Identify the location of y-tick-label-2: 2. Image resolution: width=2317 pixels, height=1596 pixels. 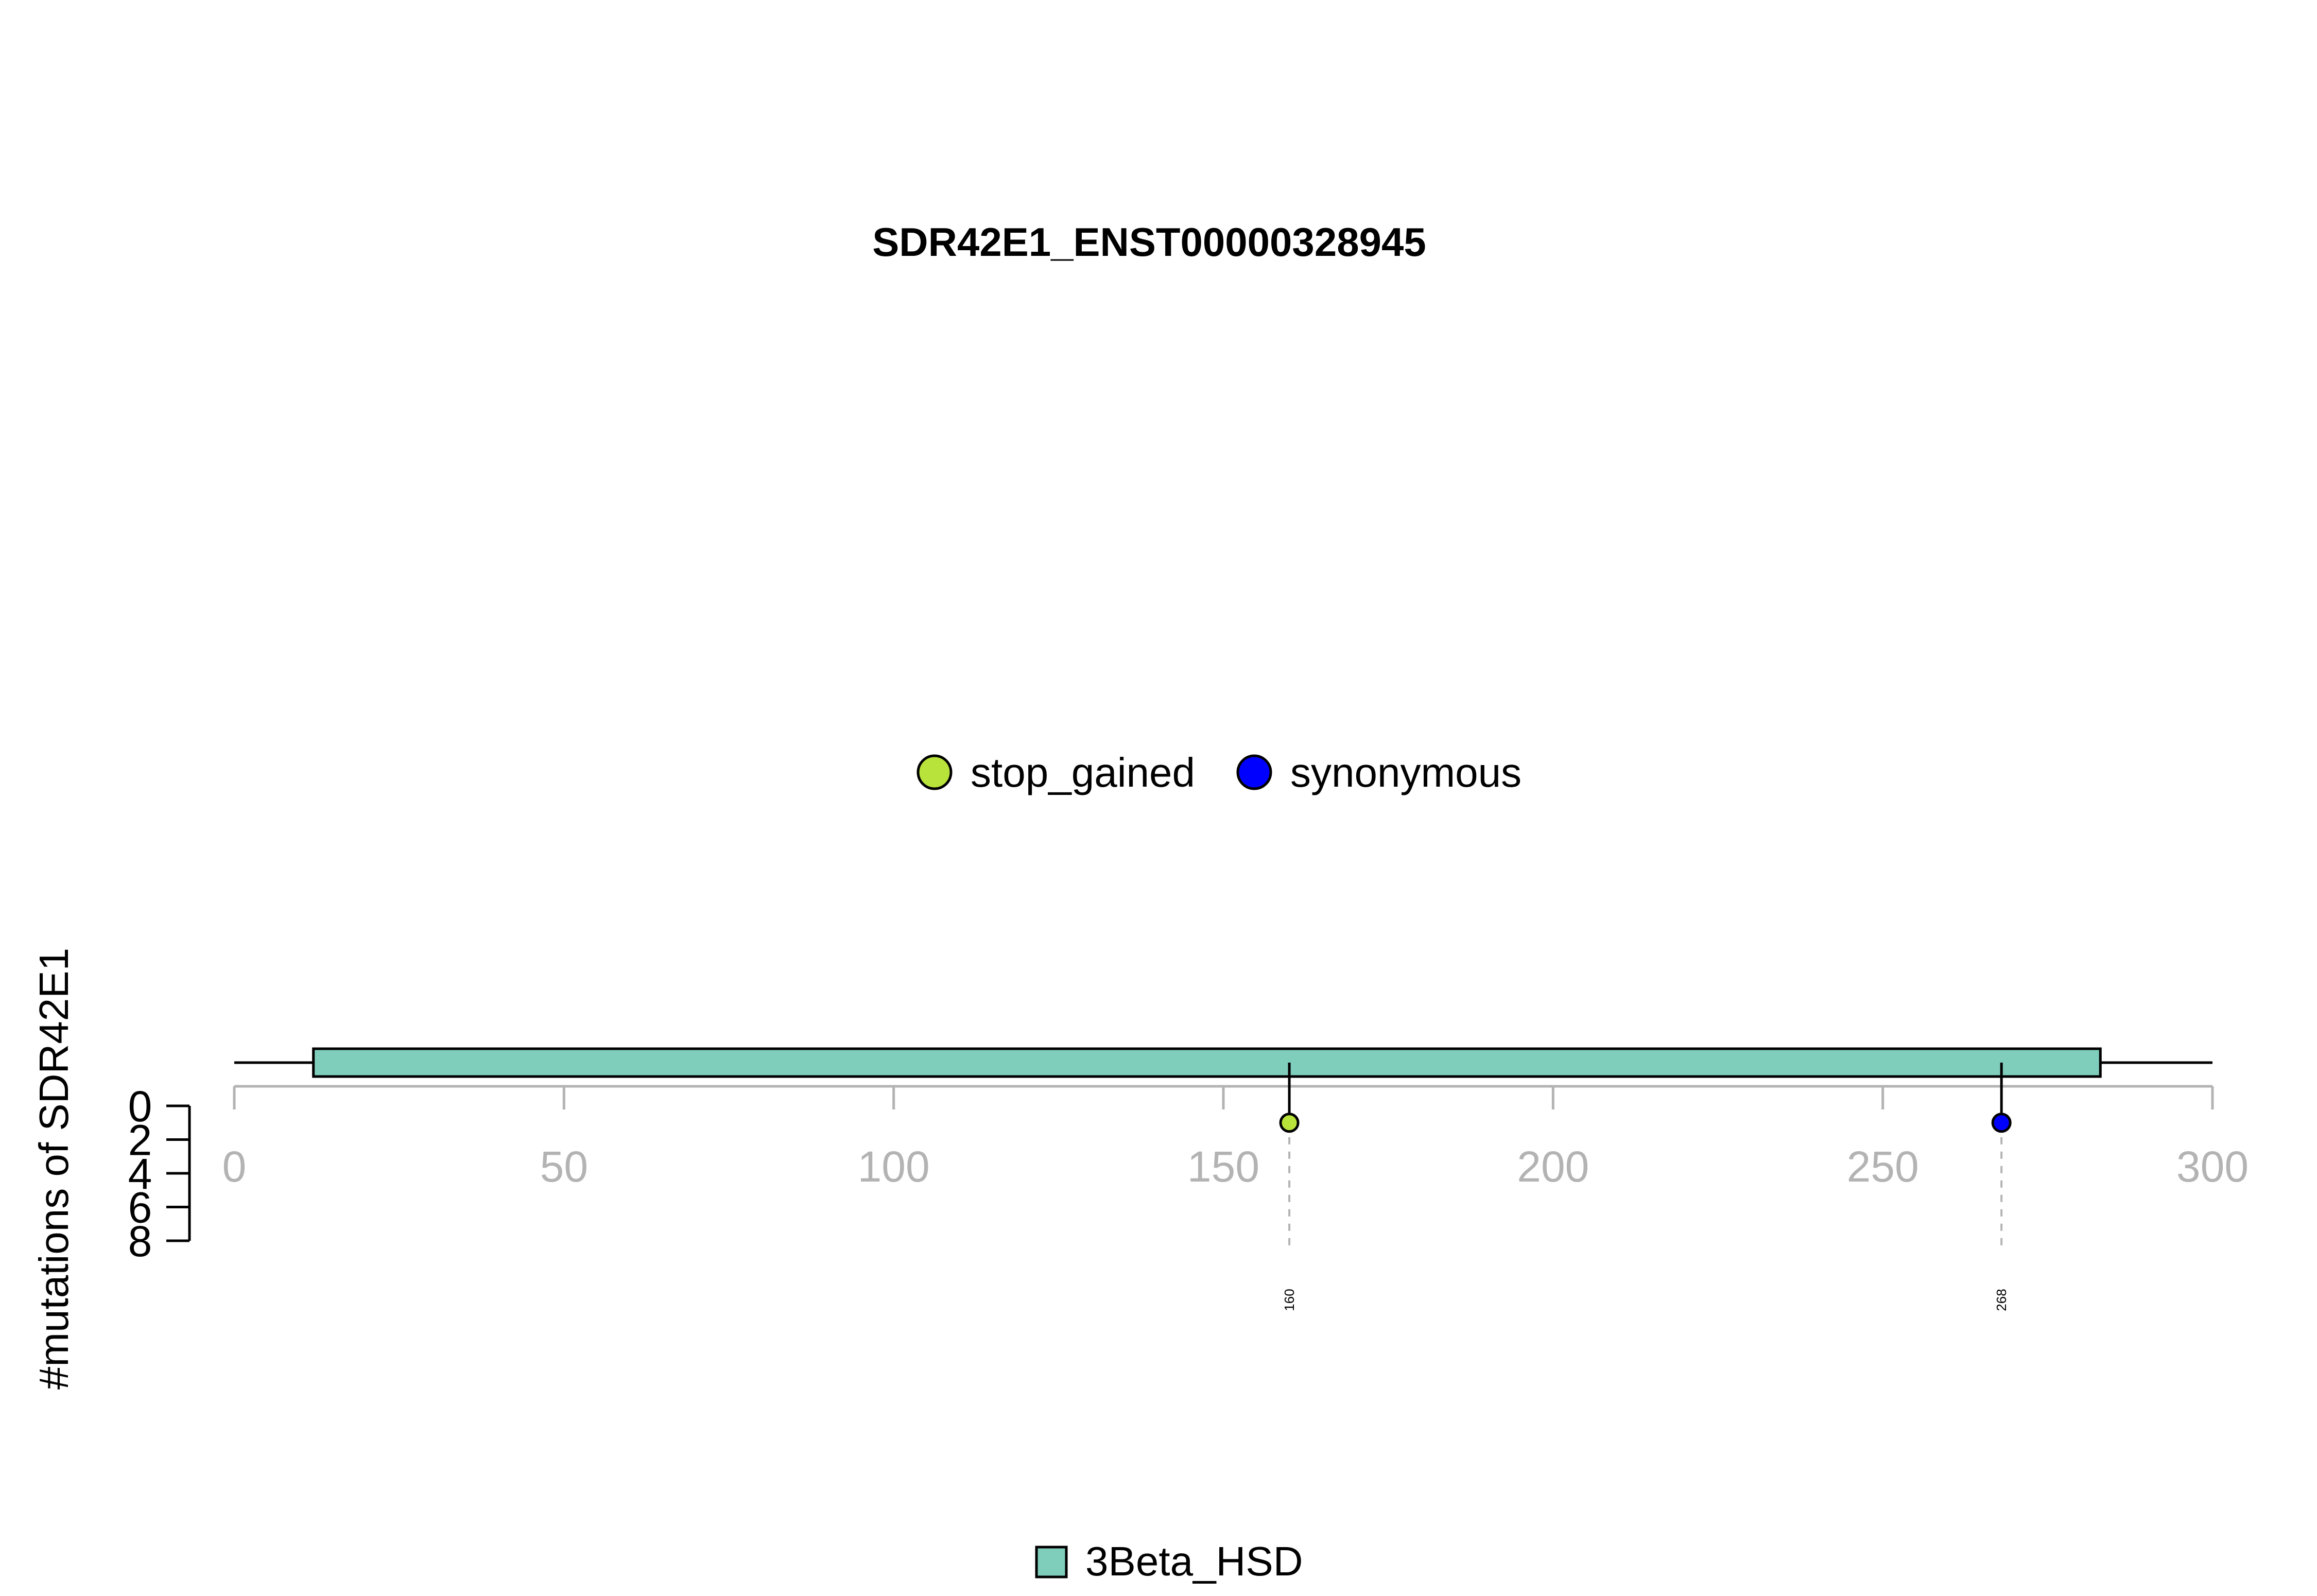
(140, 1140).